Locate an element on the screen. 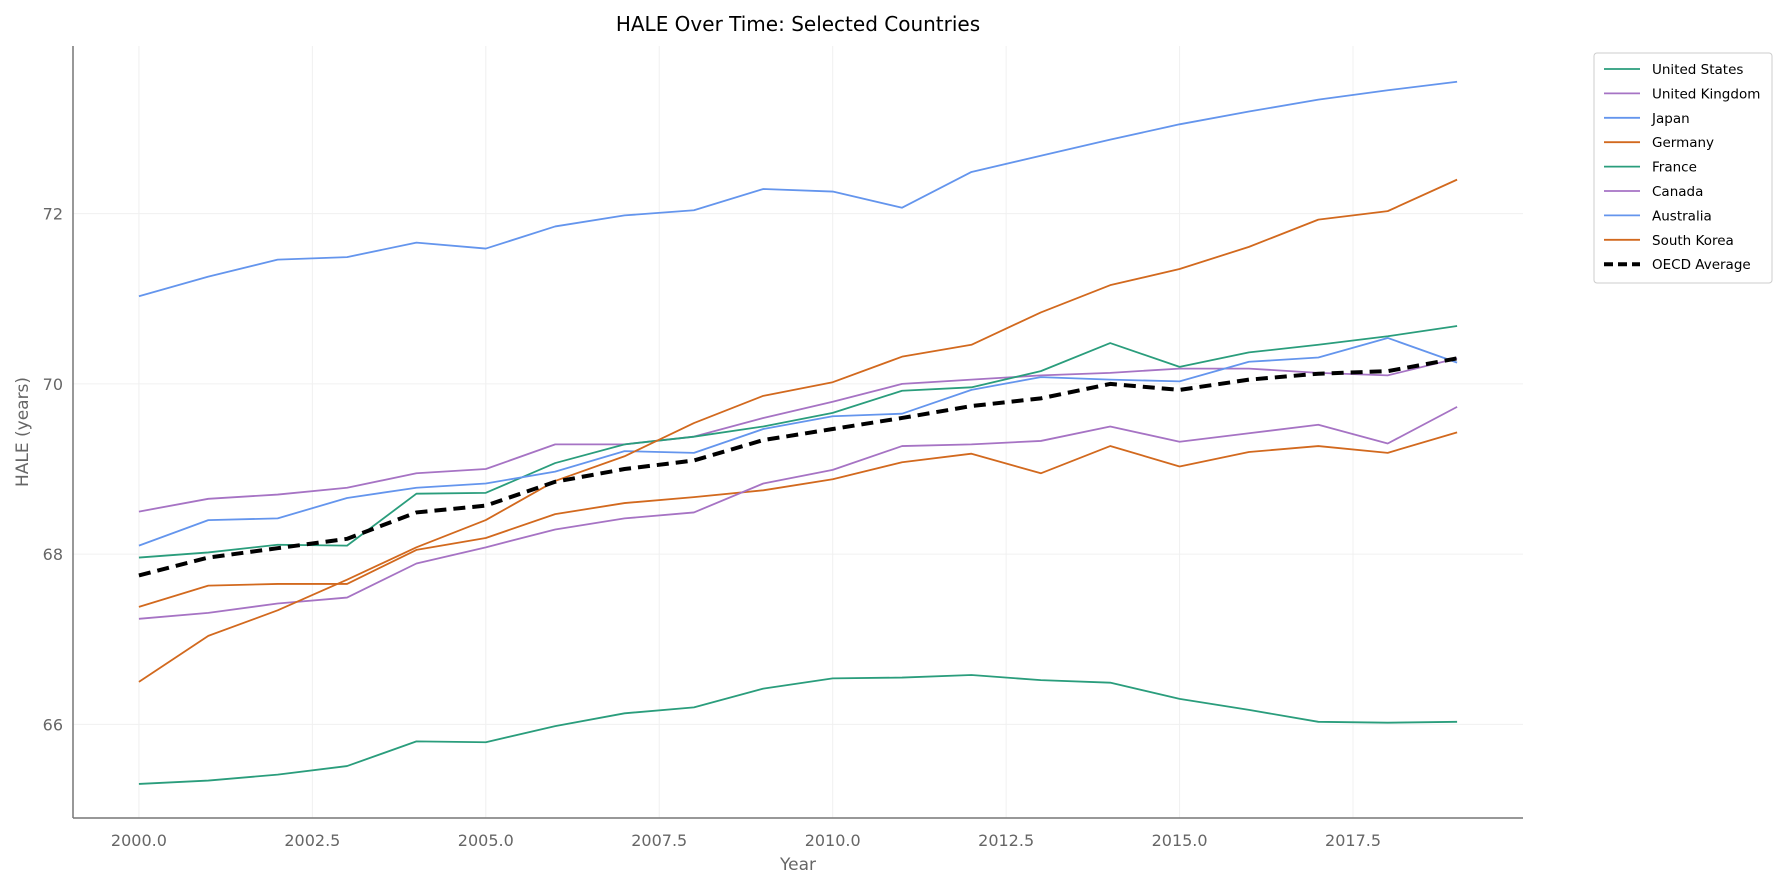  x-tick-label: 2000.0 is located at coordinates (139, 840).